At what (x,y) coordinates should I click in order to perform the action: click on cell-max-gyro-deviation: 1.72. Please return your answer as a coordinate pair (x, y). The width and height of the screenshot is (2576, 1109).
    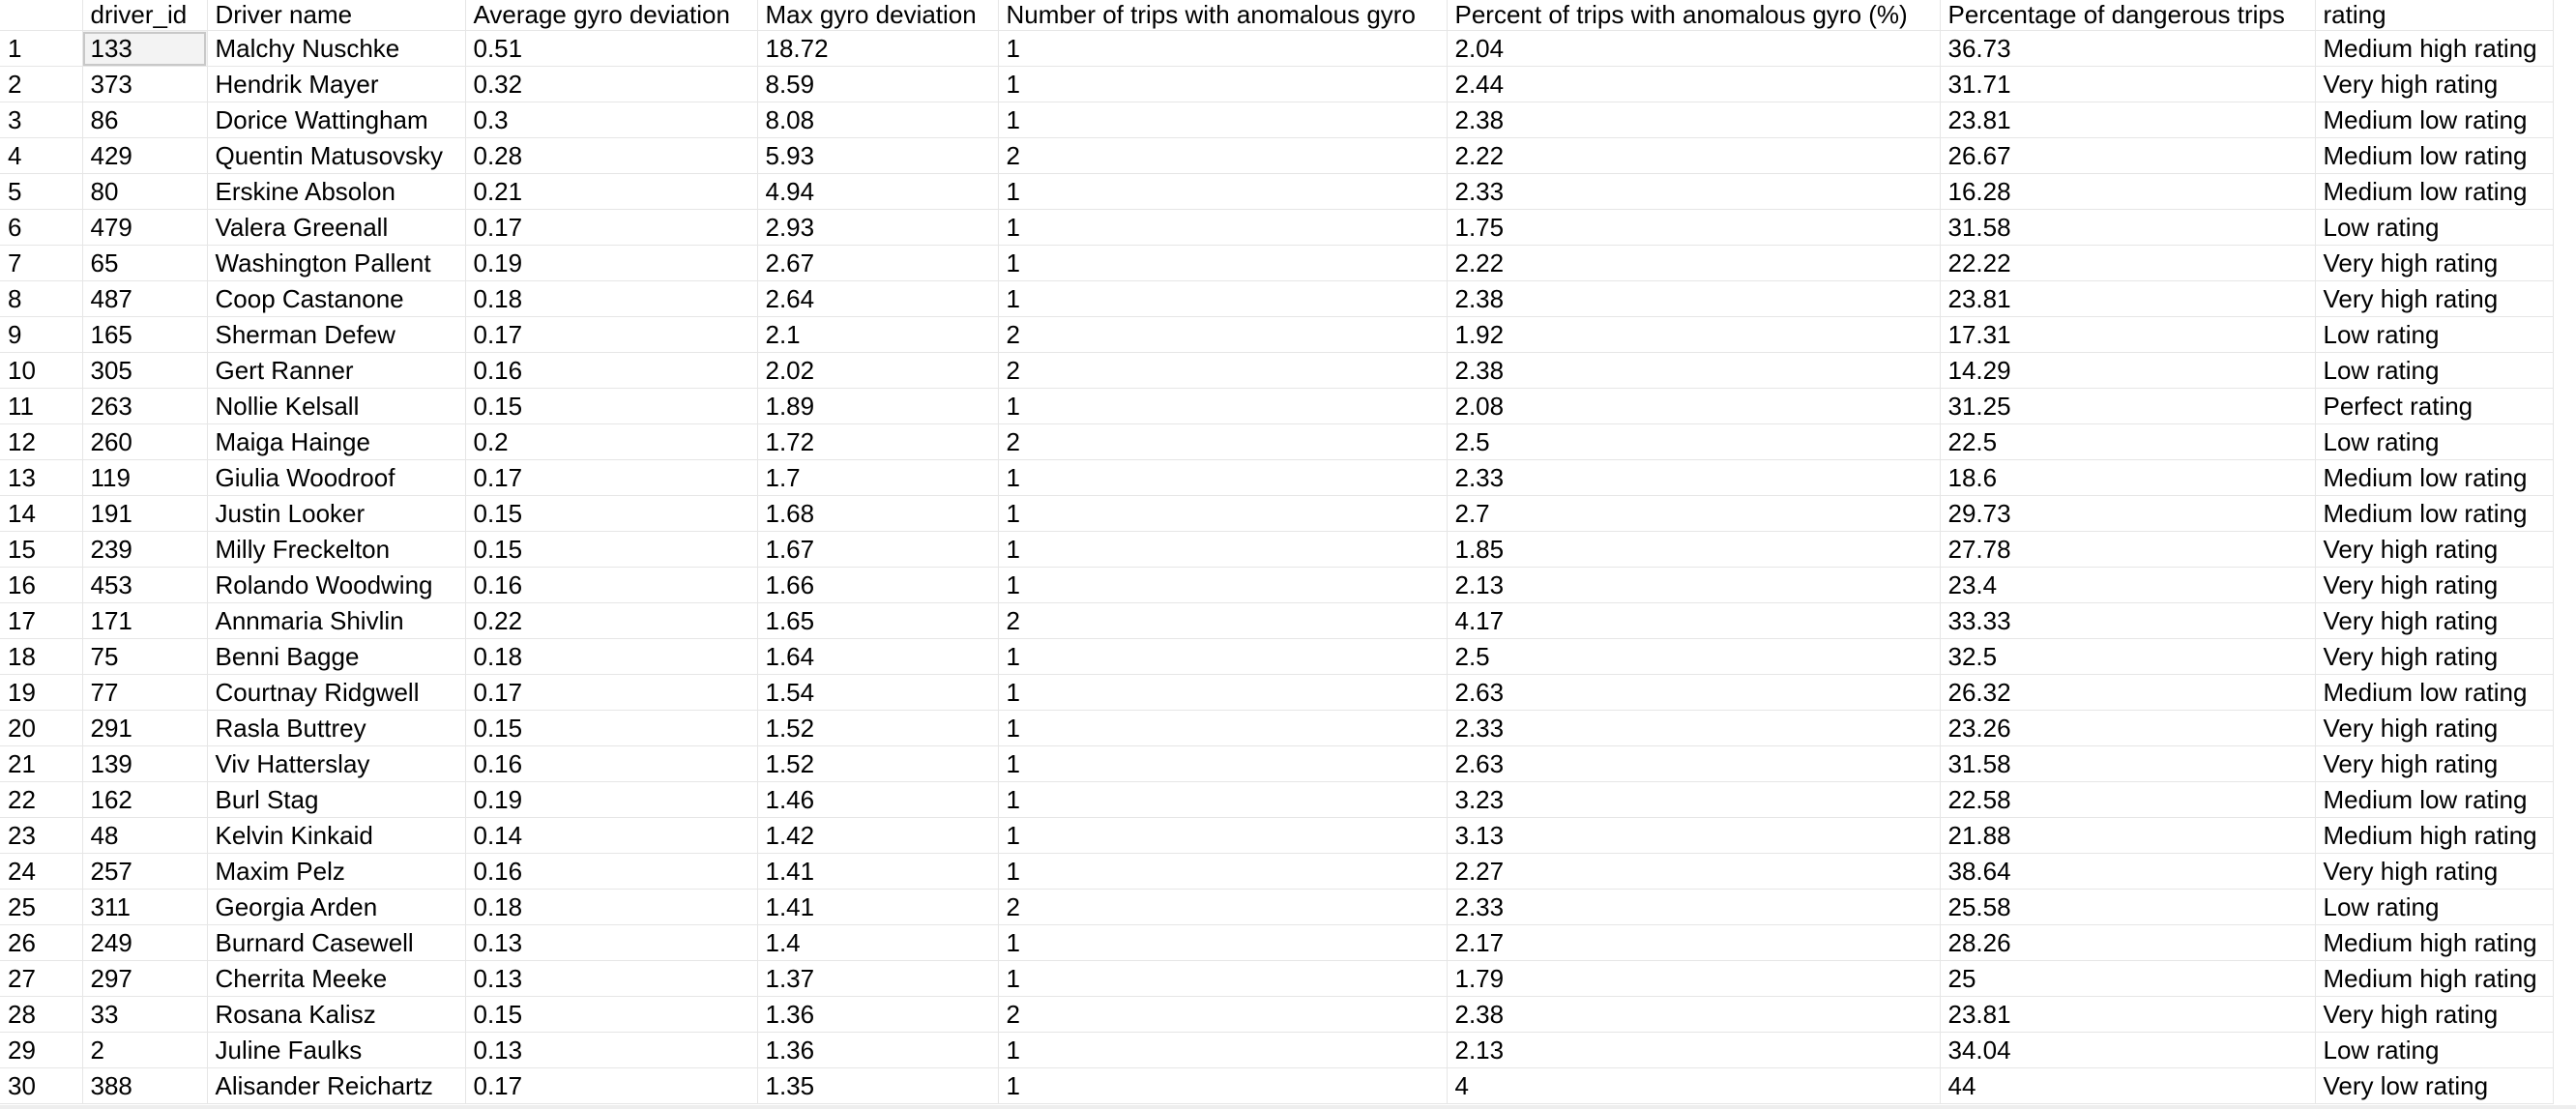
    Looking at the image, I should click on (878, 441).